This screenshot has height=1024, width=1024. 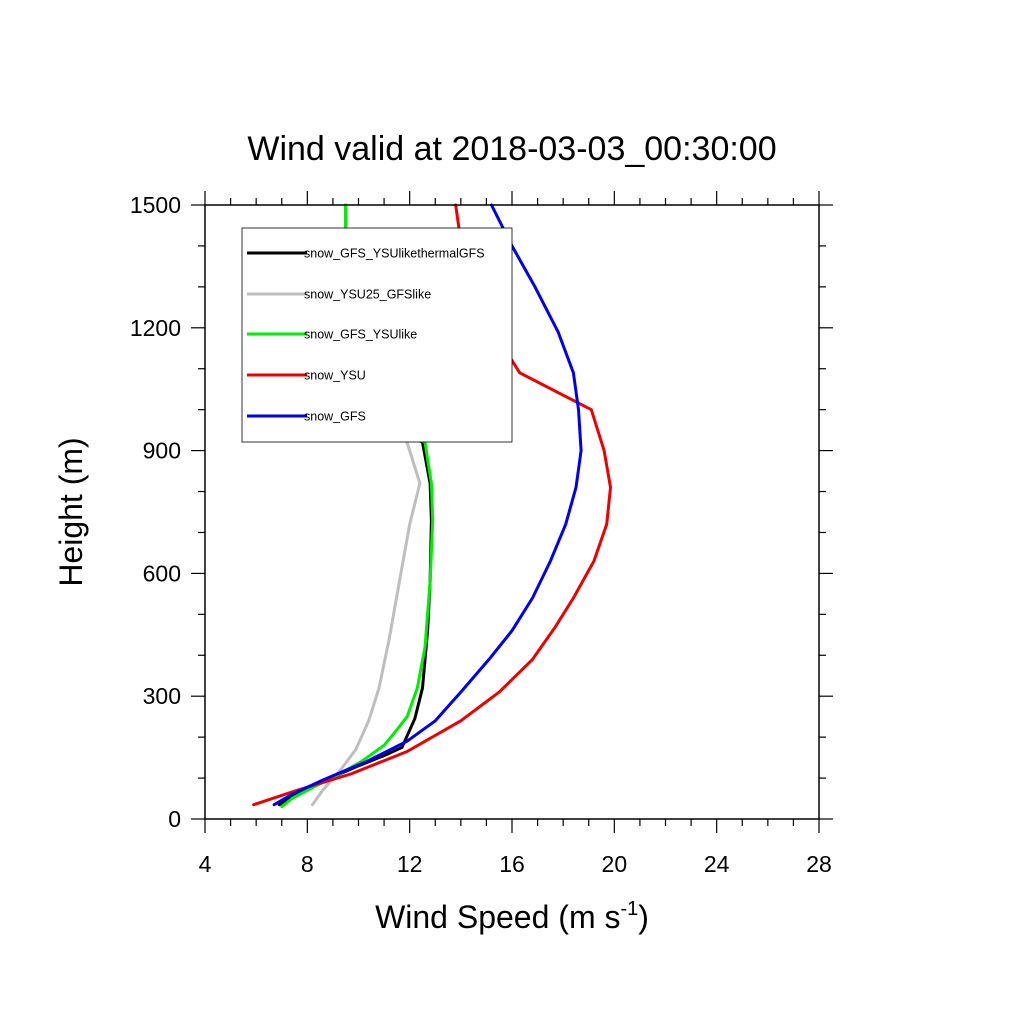 What do you see at coordinates (162, 451) in the screenshot?
I see `y-tick-label: 900` at bounding box center [162, 451].